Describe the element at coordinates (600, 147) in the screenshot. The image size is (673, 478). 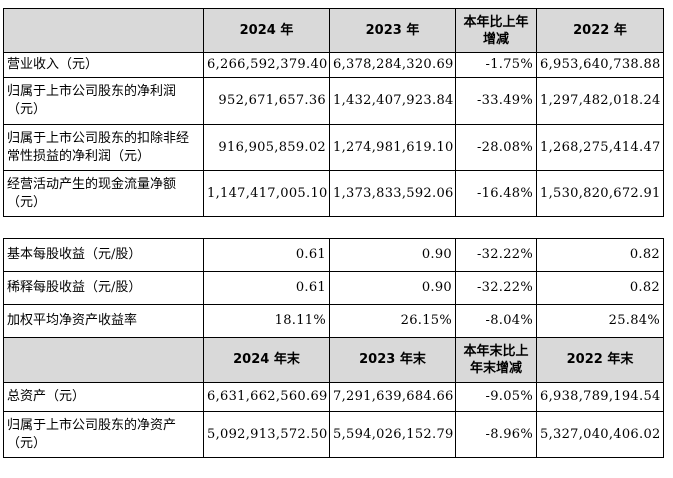
I see `cell-2022: 1,268,275,414.47` at that location.